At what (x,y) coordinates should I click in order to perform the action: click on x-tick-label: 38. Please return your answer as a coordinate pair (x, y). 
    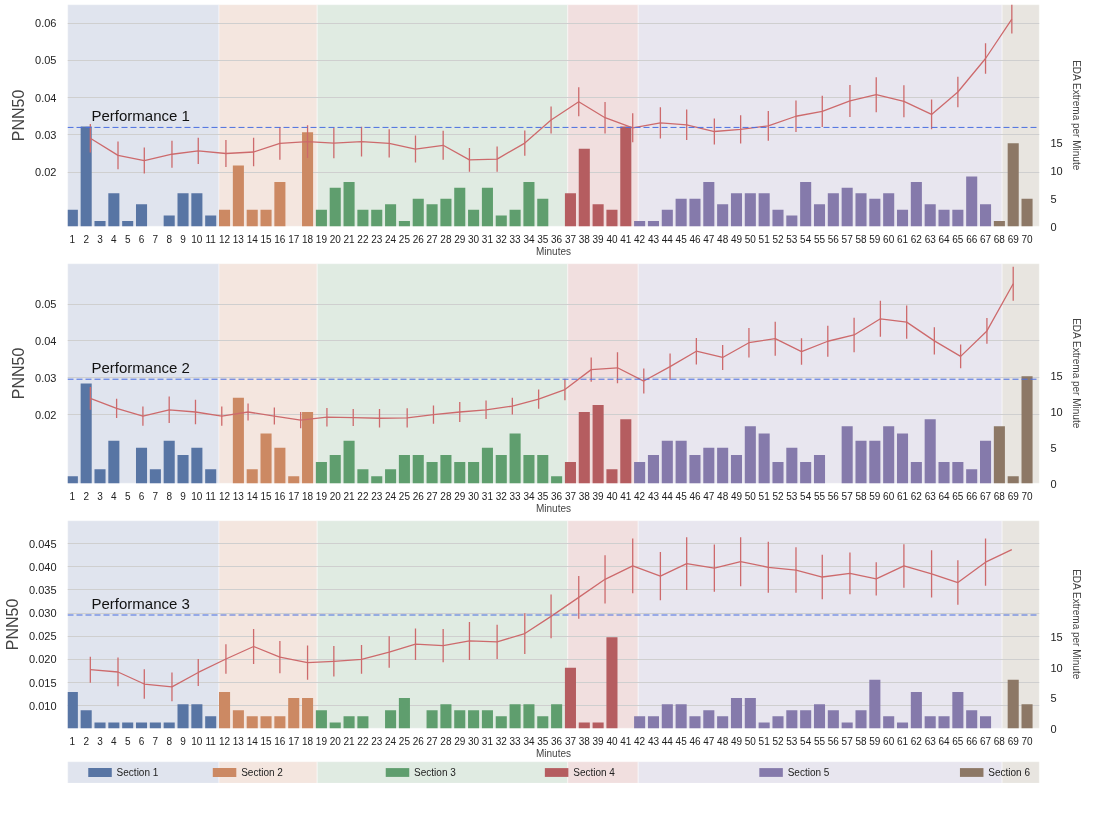
    Looking at the image, I should click on (584, 496).